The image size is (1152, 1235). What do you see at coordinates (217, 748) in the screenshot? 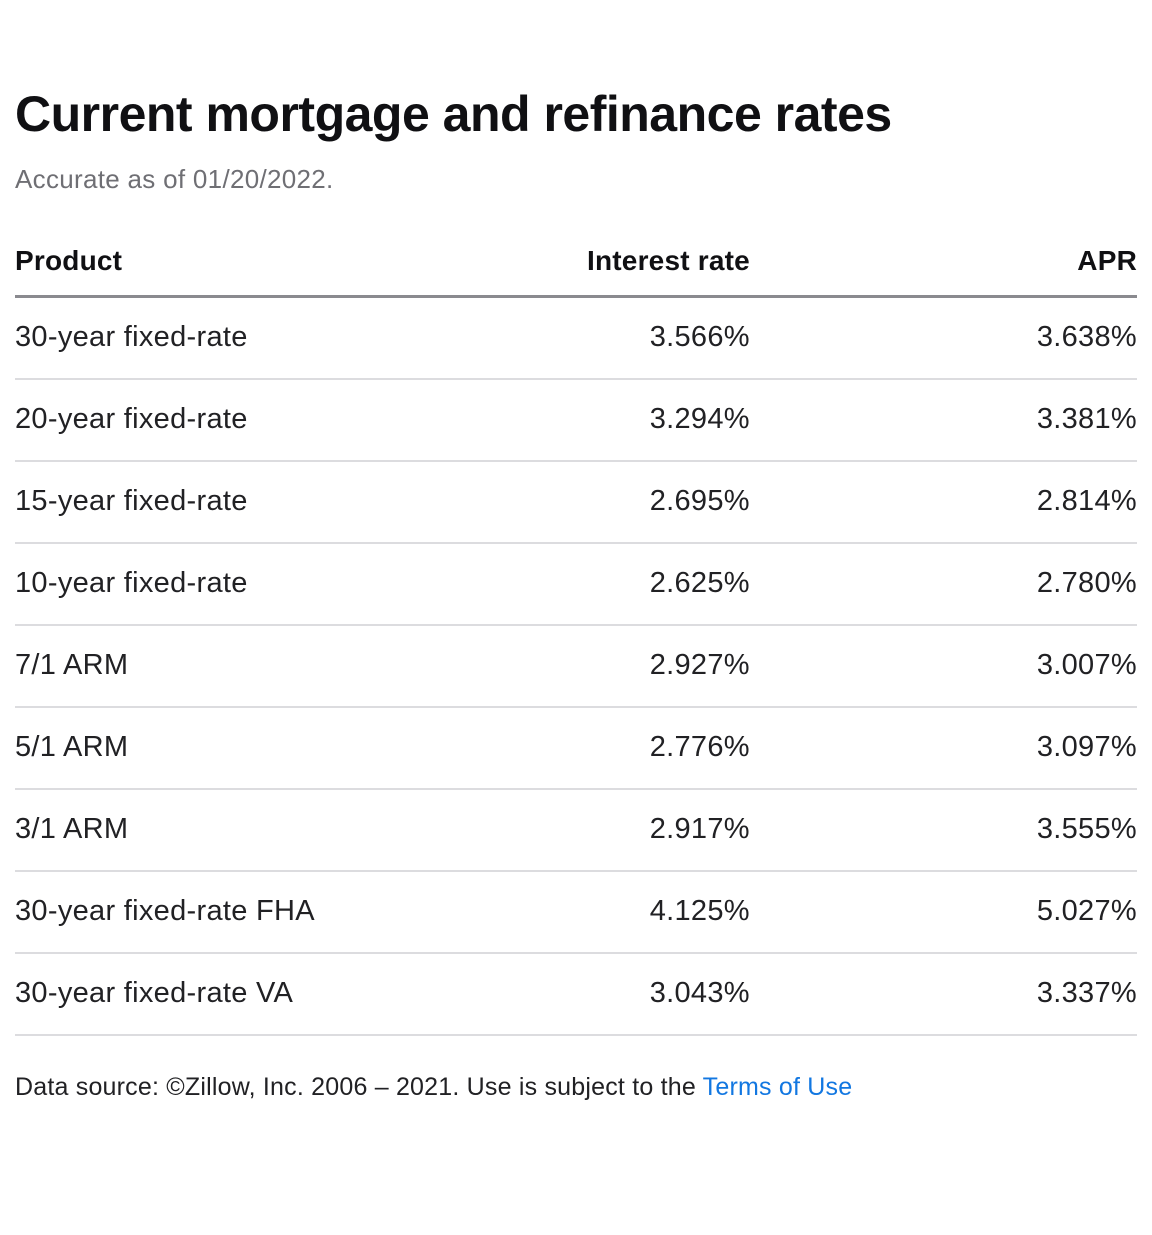
I see `cell-product: 5/1 ARM` at bounding box center [217, 748].